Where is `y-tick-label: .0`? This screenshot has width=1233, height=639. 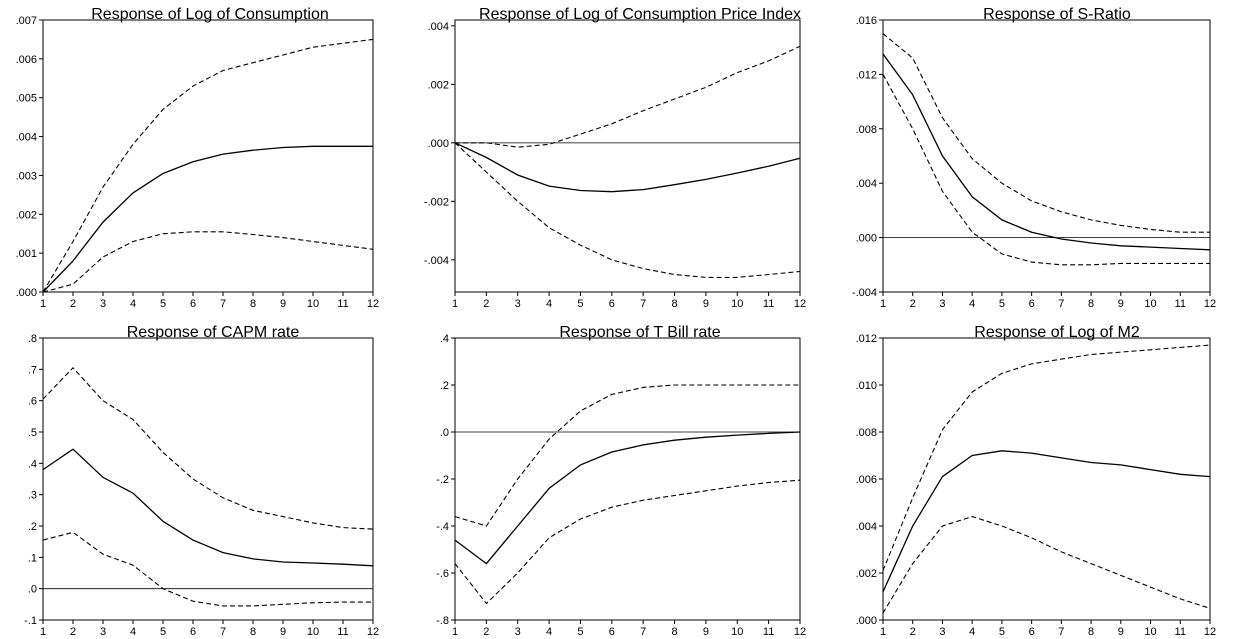 y-tick-label: .0 is located at coordinates (444, 433).